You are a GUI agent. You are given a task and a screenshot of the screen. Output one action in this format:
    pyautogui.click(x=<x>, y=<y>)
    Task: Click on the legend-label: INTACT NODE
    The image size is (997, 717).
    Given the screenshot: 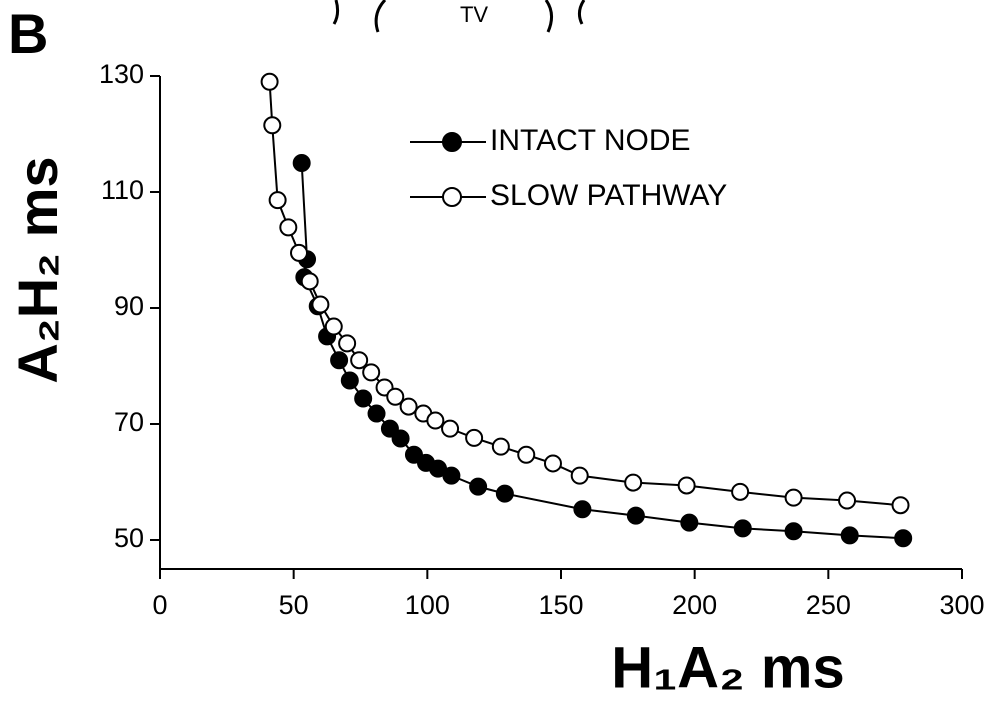 What is the action you would take?
    pyautogui.click(x=590, y=140)
    